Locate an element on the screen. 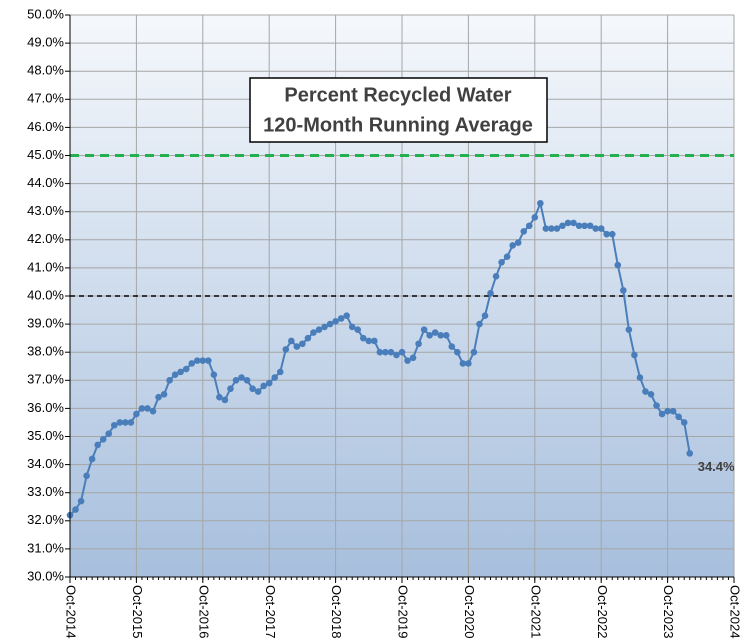 This screenshot has width=748, height=643. y-tick-label: 46.0% is located at coordinates (45, 126).